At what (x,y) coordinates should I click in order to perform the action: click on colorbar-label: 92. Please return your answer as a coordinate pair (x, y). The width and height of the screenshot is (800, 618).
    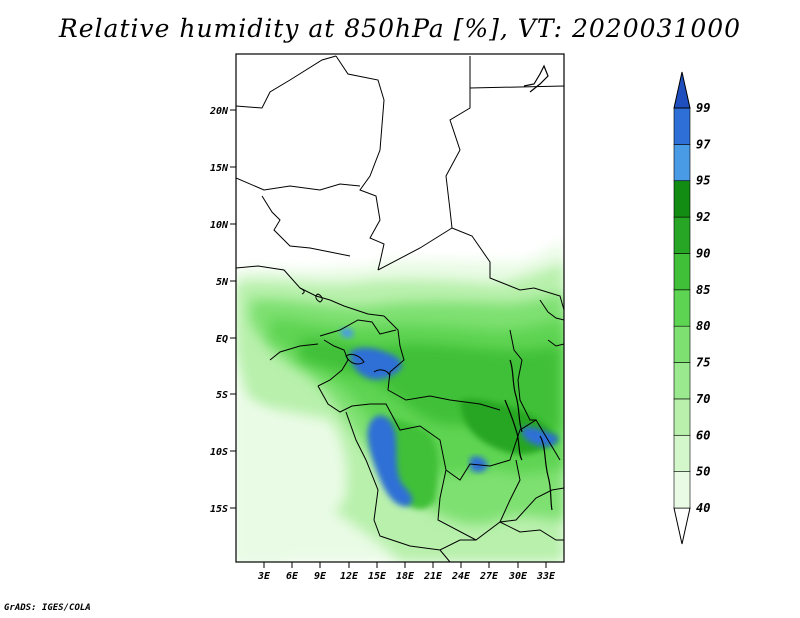
    Looking at the image, I should click on (703, 217).